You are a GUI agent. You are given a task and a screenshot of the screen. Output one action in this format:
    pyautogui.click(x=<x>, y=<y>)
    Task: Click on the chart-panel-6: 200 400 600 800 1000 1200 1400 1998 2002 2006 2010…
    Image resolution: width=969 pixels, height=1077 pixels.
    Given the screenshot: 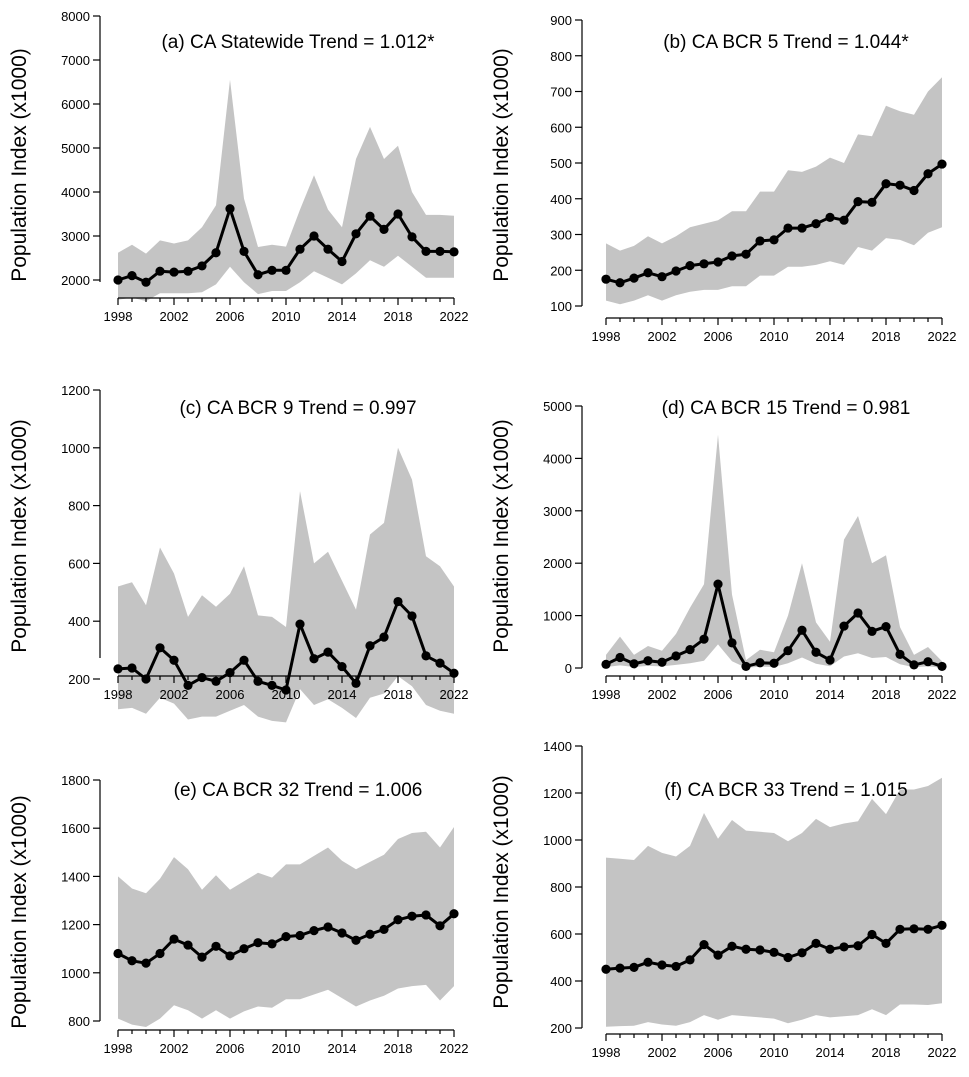 What is the action you would take?
    pyautogui.click(x=723, y=899)
    